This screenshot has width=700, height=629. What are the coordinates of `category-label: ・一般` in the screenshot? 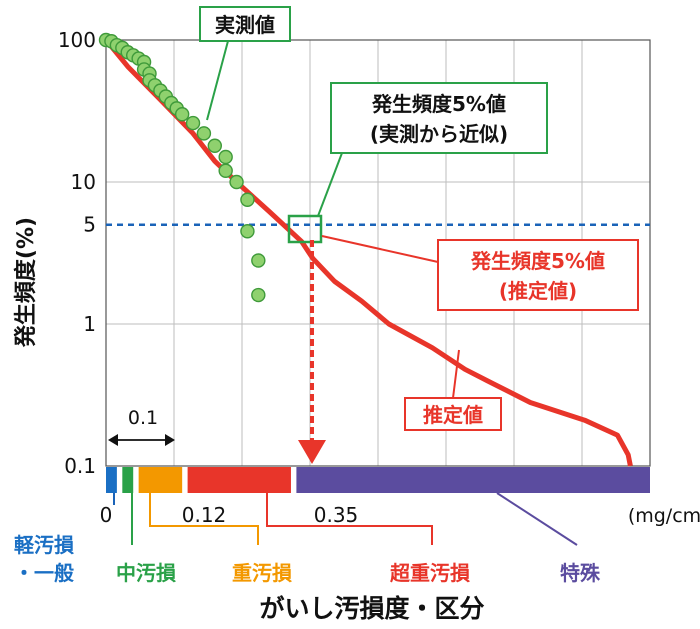 It's located at (44, 573).